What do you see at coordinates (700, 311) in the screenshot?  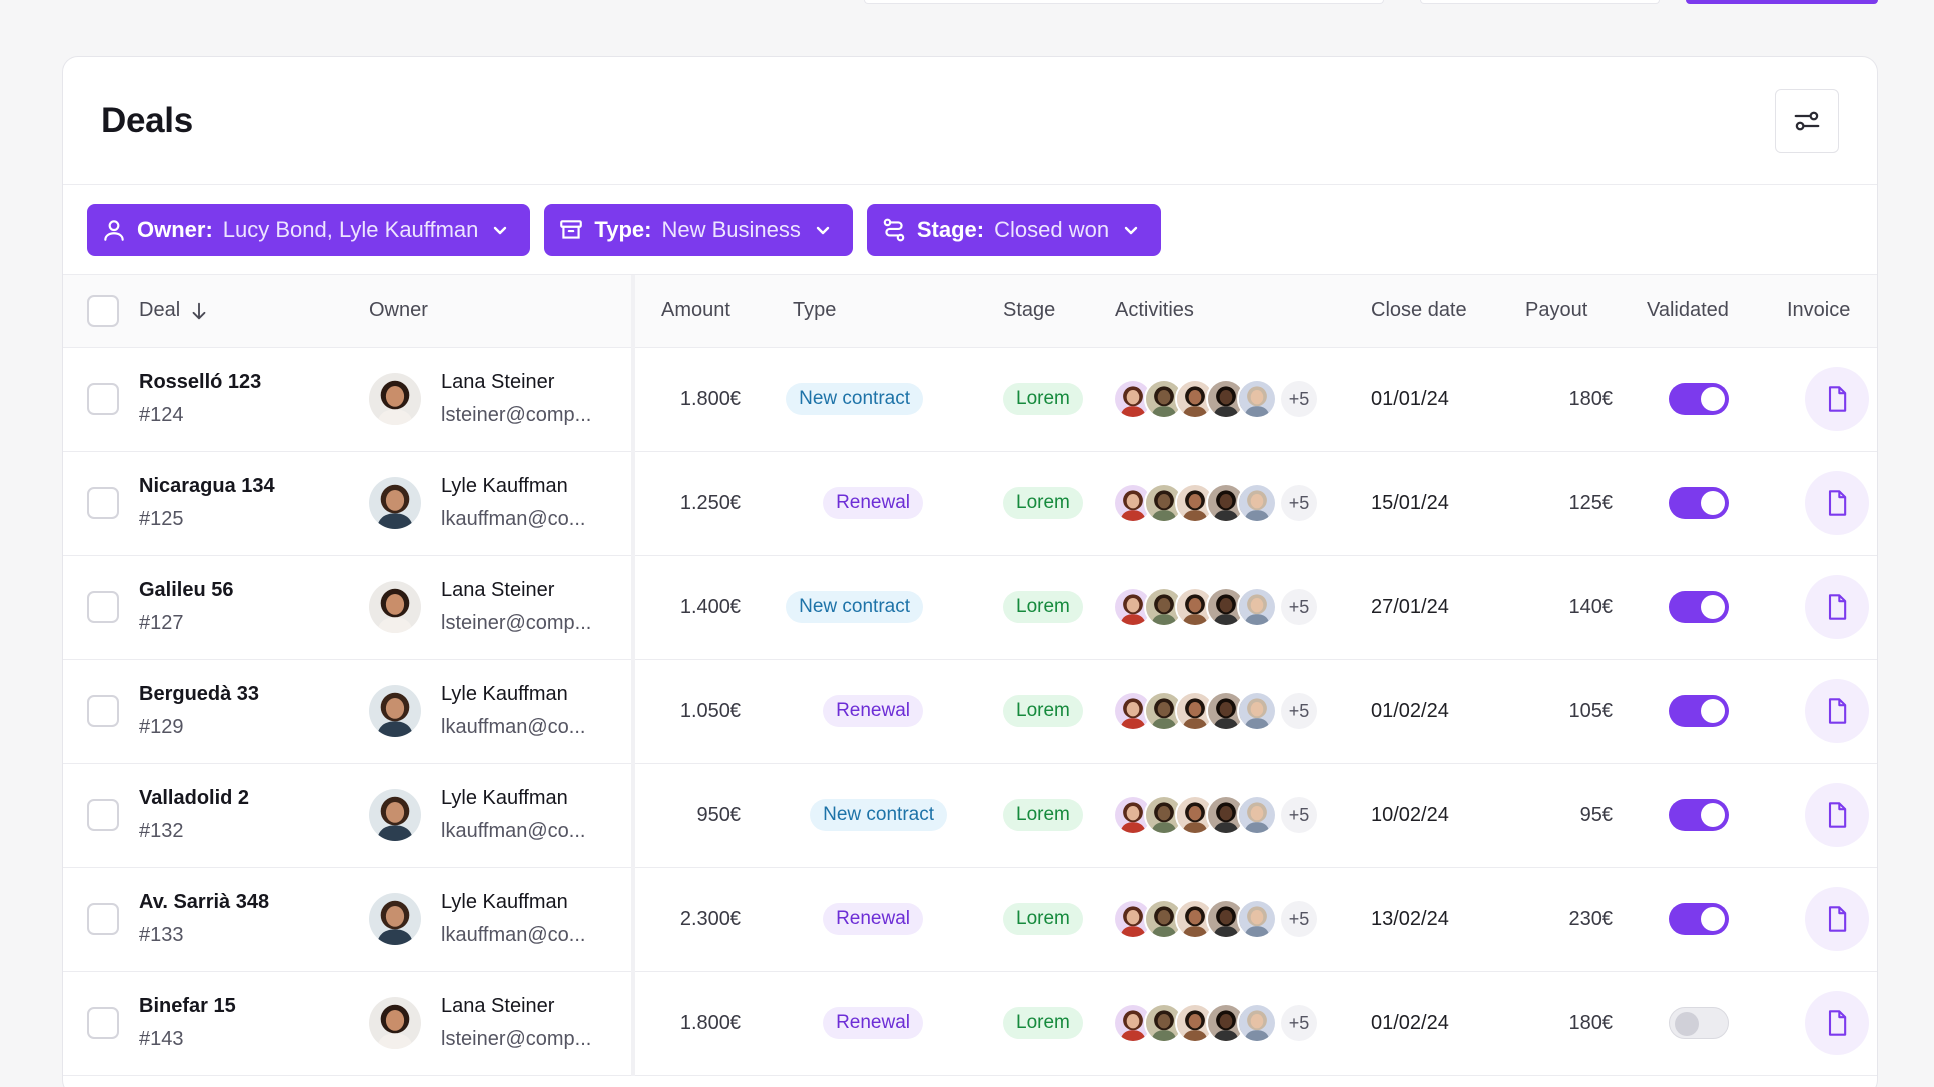 I see `col-amount: Amount` at bounding box center [700, 311].